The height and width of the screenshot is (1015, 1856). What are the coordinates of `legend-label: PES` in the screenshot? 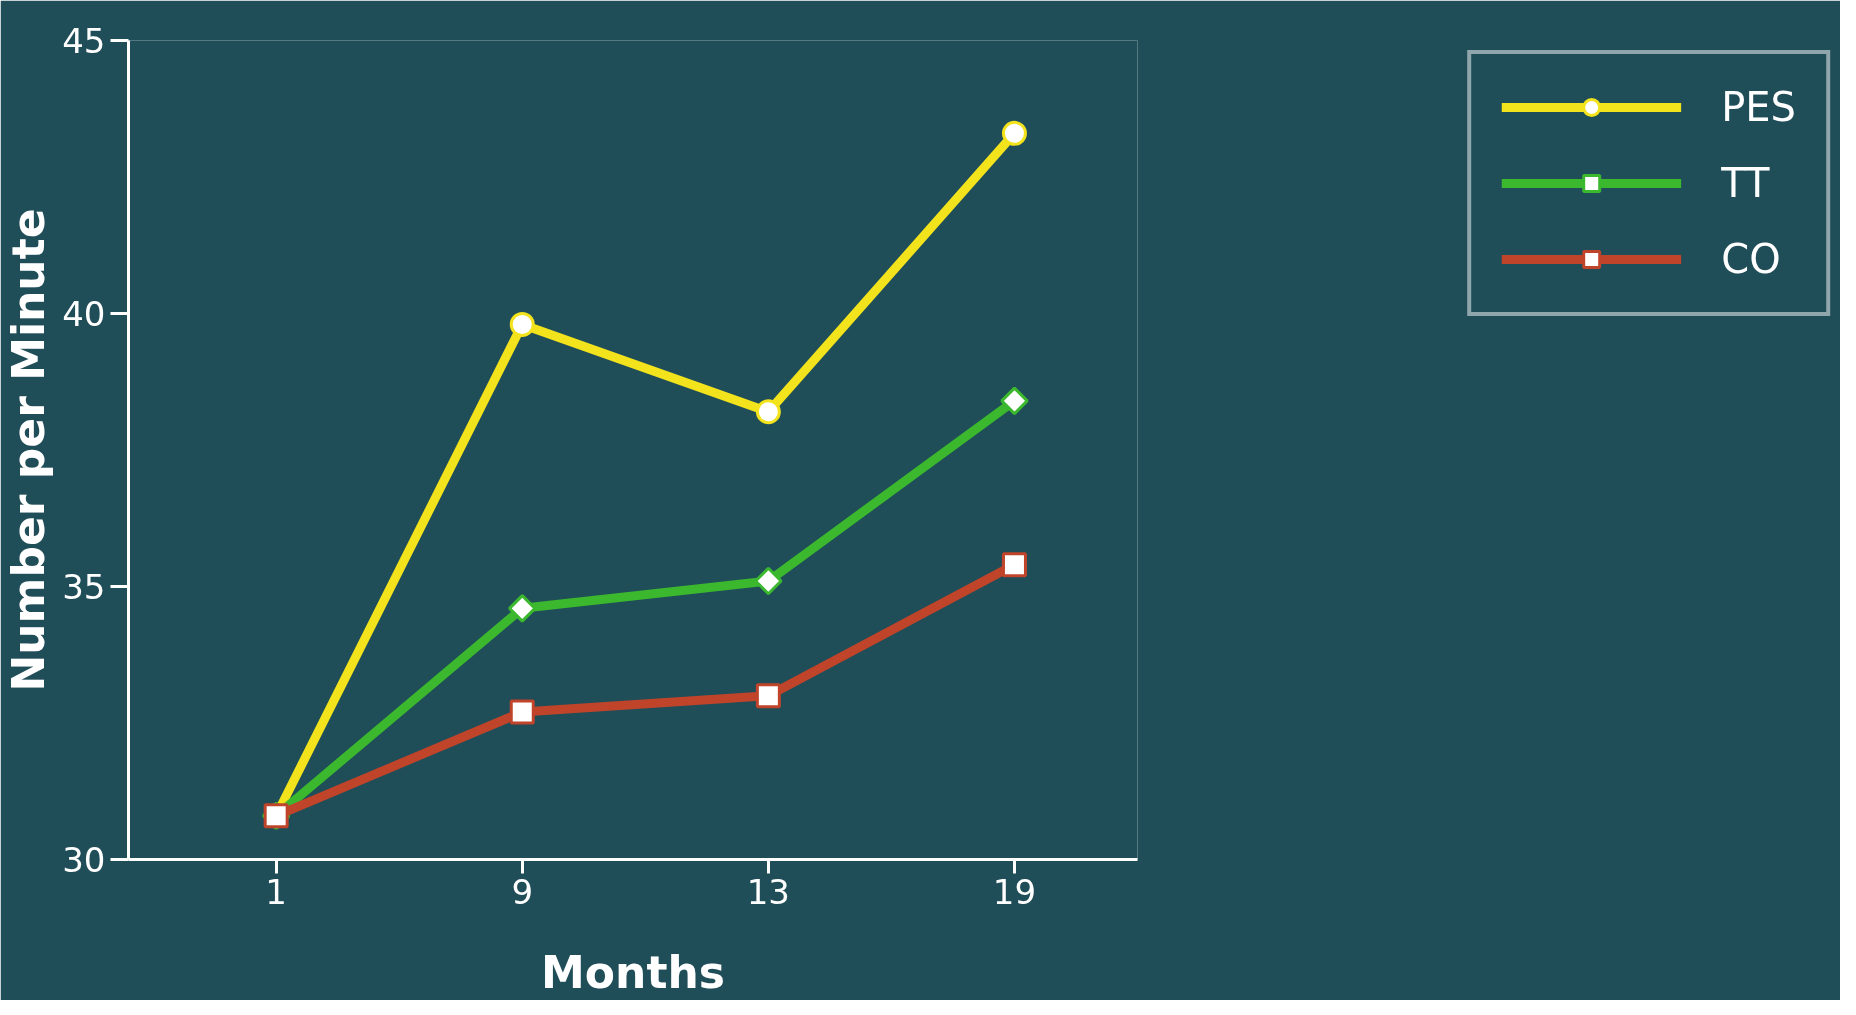 It's located at (1758, 107).